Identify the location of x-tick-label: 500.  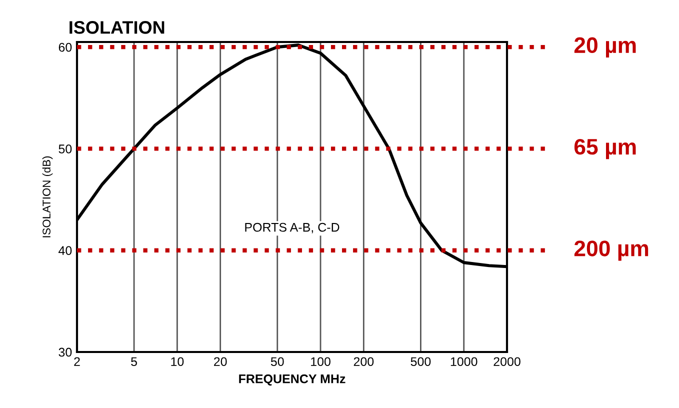
(420, 361).